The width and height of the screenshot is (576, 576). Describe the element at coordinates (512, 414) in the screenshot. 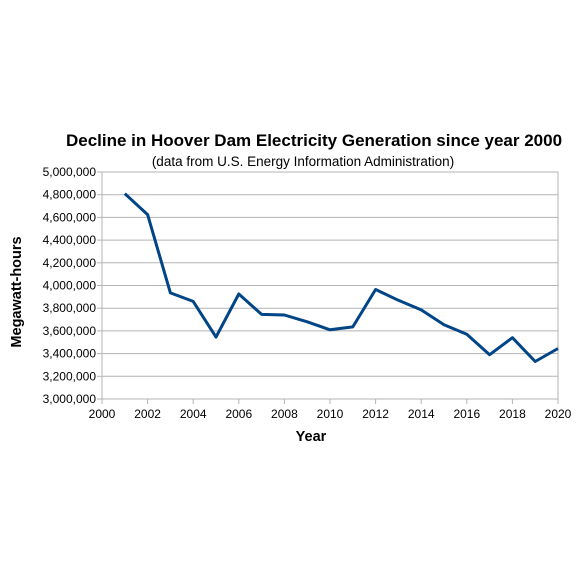

I see `x-tick-label: 2018` at that location.